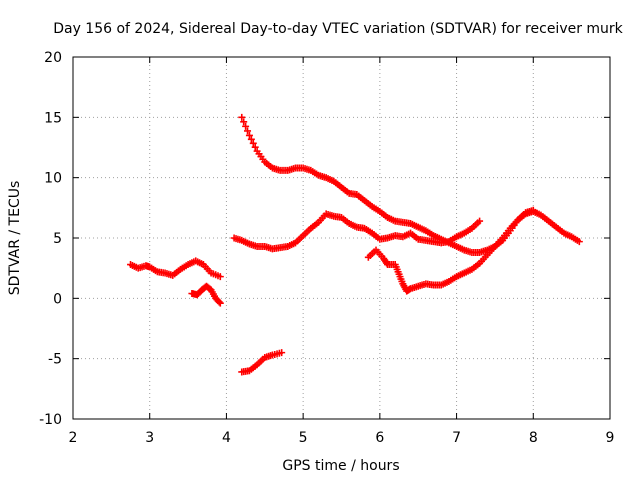 The height and width of the screenshot is (480, 640). I want to click on y-tick-label: 0, so click(57, 299).